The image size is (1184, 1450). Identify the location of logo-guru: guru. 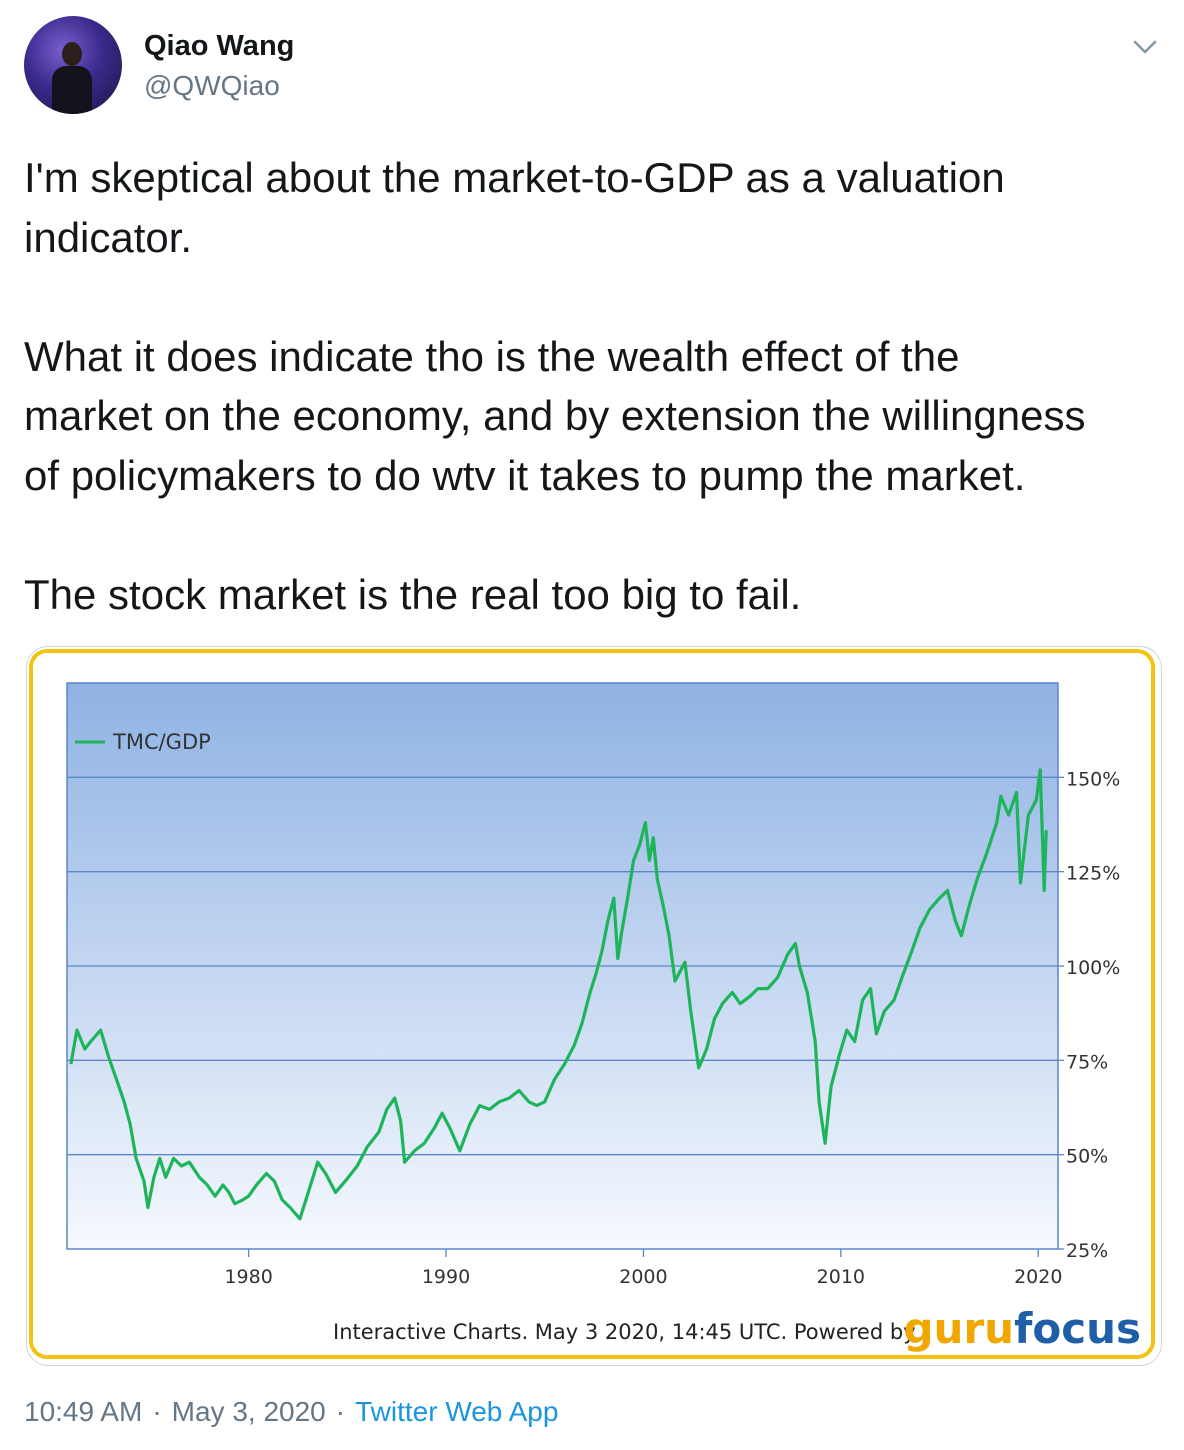
(958, 1328).